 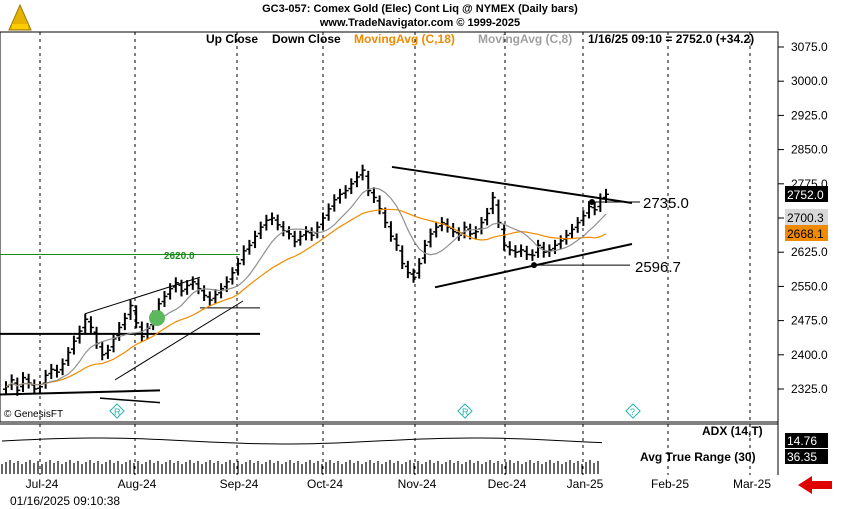 What do you see at coordinates (239, 484) in the screenshot?
I see `x-tick-label: Sep-24` at bounding box center [239, 484].